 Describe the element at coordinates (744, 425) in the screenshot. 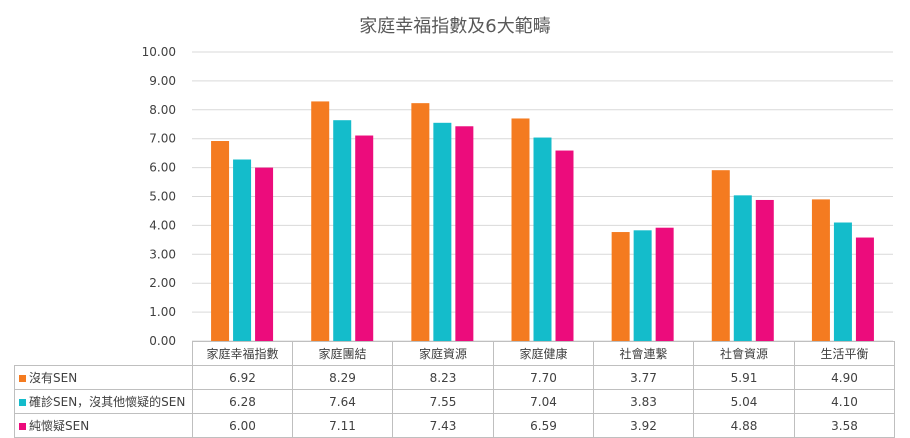

I see `data-label: 4.88` at that location.